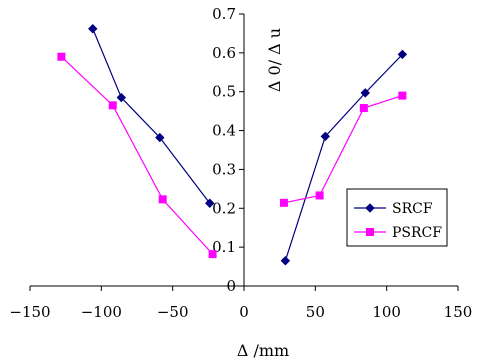 The width and height of the screenshot is (477, 361). I want to click on y-tick-label: 0.3, so click(224, 169).